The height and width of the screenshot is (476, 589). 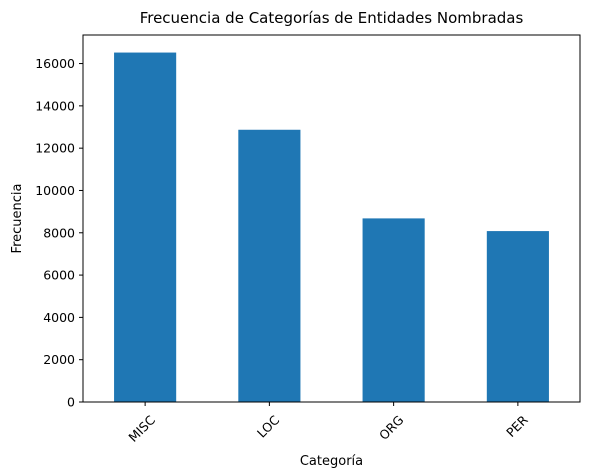 I want to click on bar-org, so click(x=393, y=310).